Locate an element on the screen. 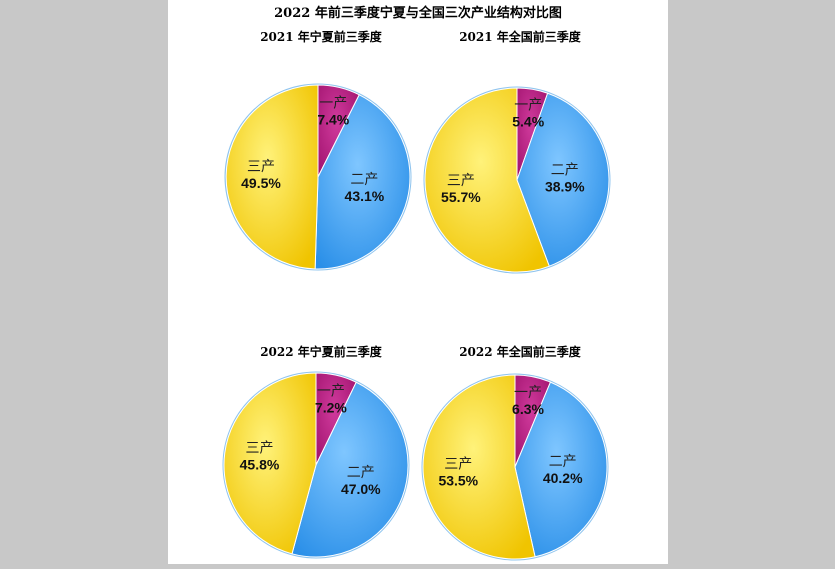  main-title: 2022 年前三季度宁夏与全国三次产业结构对比图 is located at coordinates (418, 13).